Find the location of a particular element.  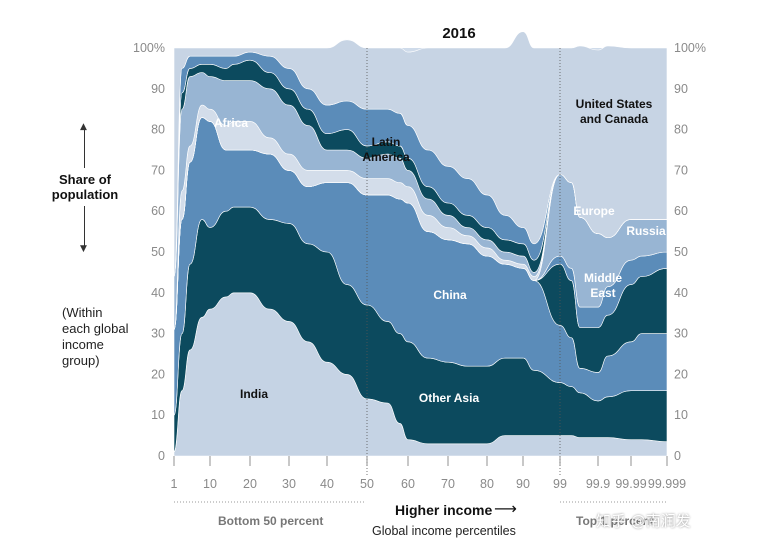

x-tick-label: 50 is located at coordinates (367, 484).